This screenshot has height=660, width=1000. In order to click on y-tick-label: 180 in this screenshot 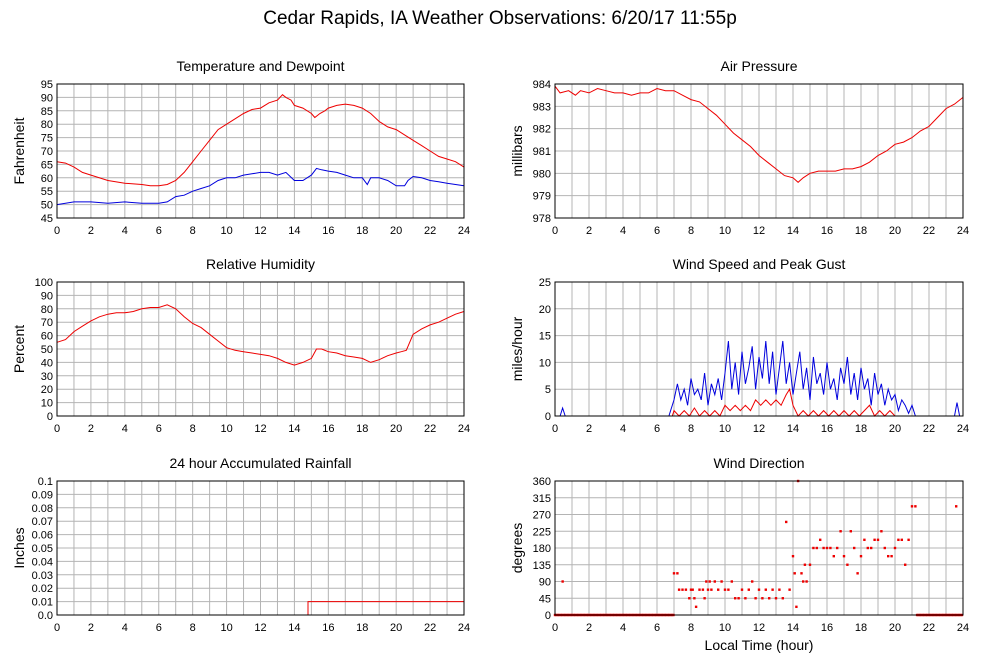, I will do `click(542, 549)`.